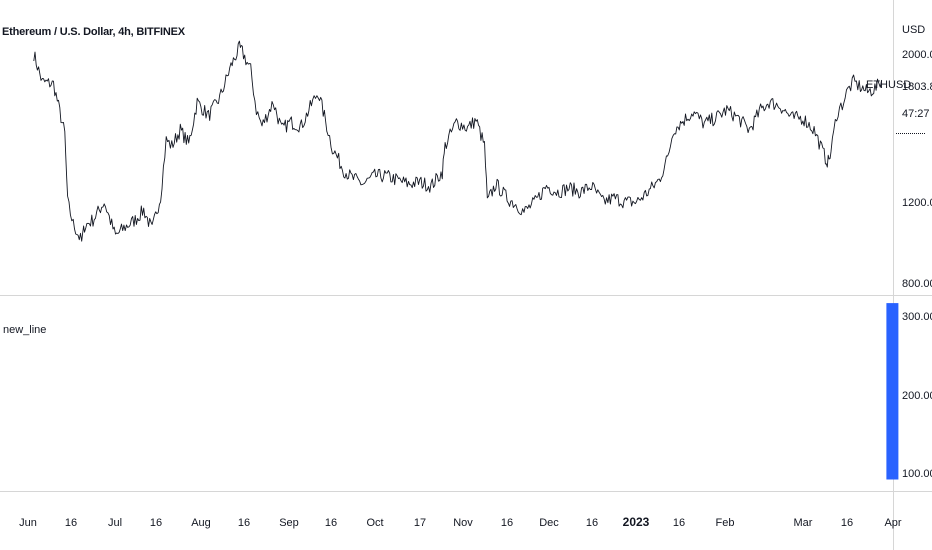  What do you see at coordinates (913, 30) in the screenshot?
I see `currency-label: USD` at bounding box center [913, 30].